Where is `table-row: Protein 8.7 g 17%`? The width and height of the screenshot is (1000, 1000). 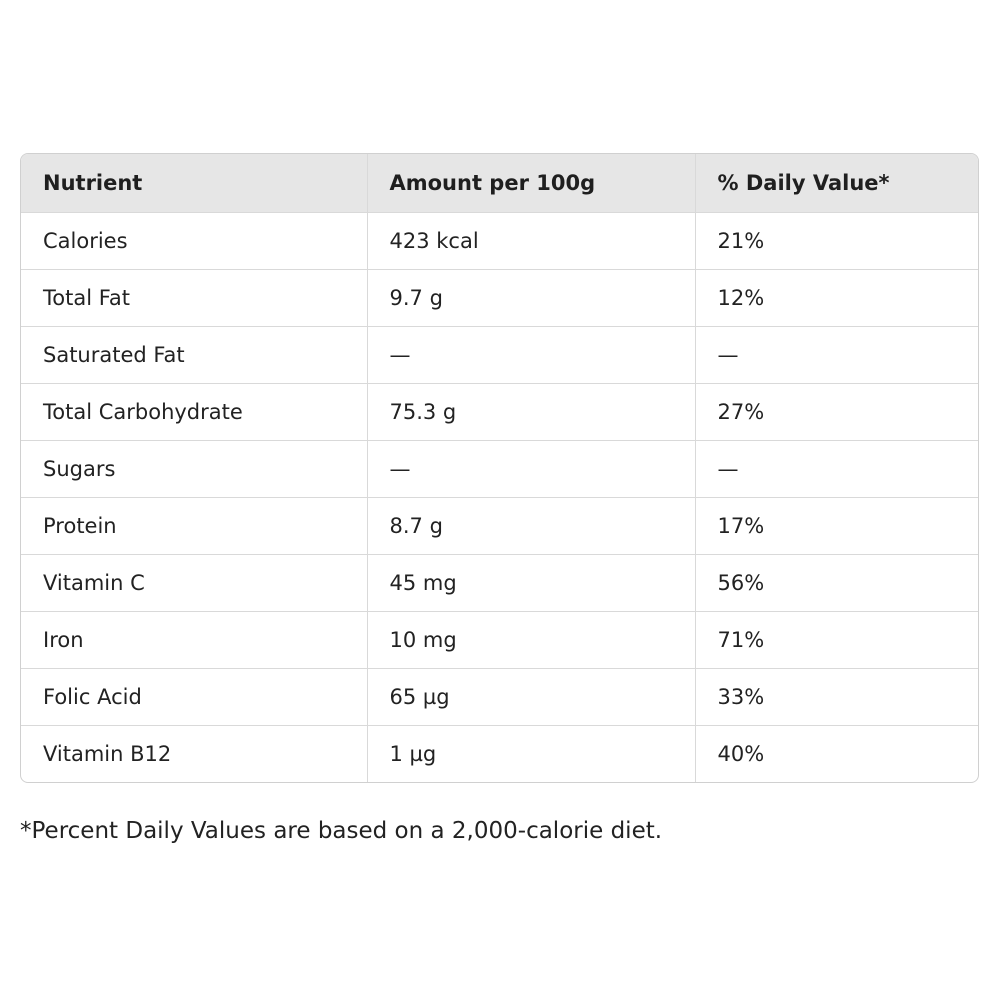
table-row: Protein 8.7 g 17% is located at coordinates (499, 526).